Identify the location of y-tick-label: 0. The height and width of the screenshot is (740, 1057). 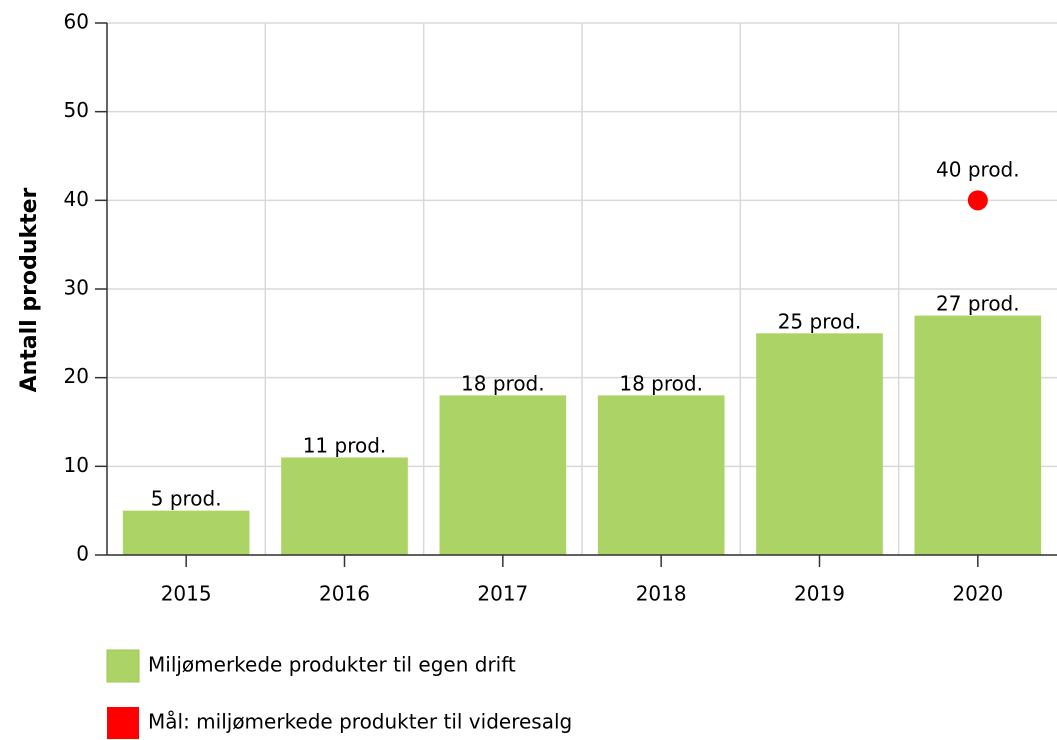
(82, 554).